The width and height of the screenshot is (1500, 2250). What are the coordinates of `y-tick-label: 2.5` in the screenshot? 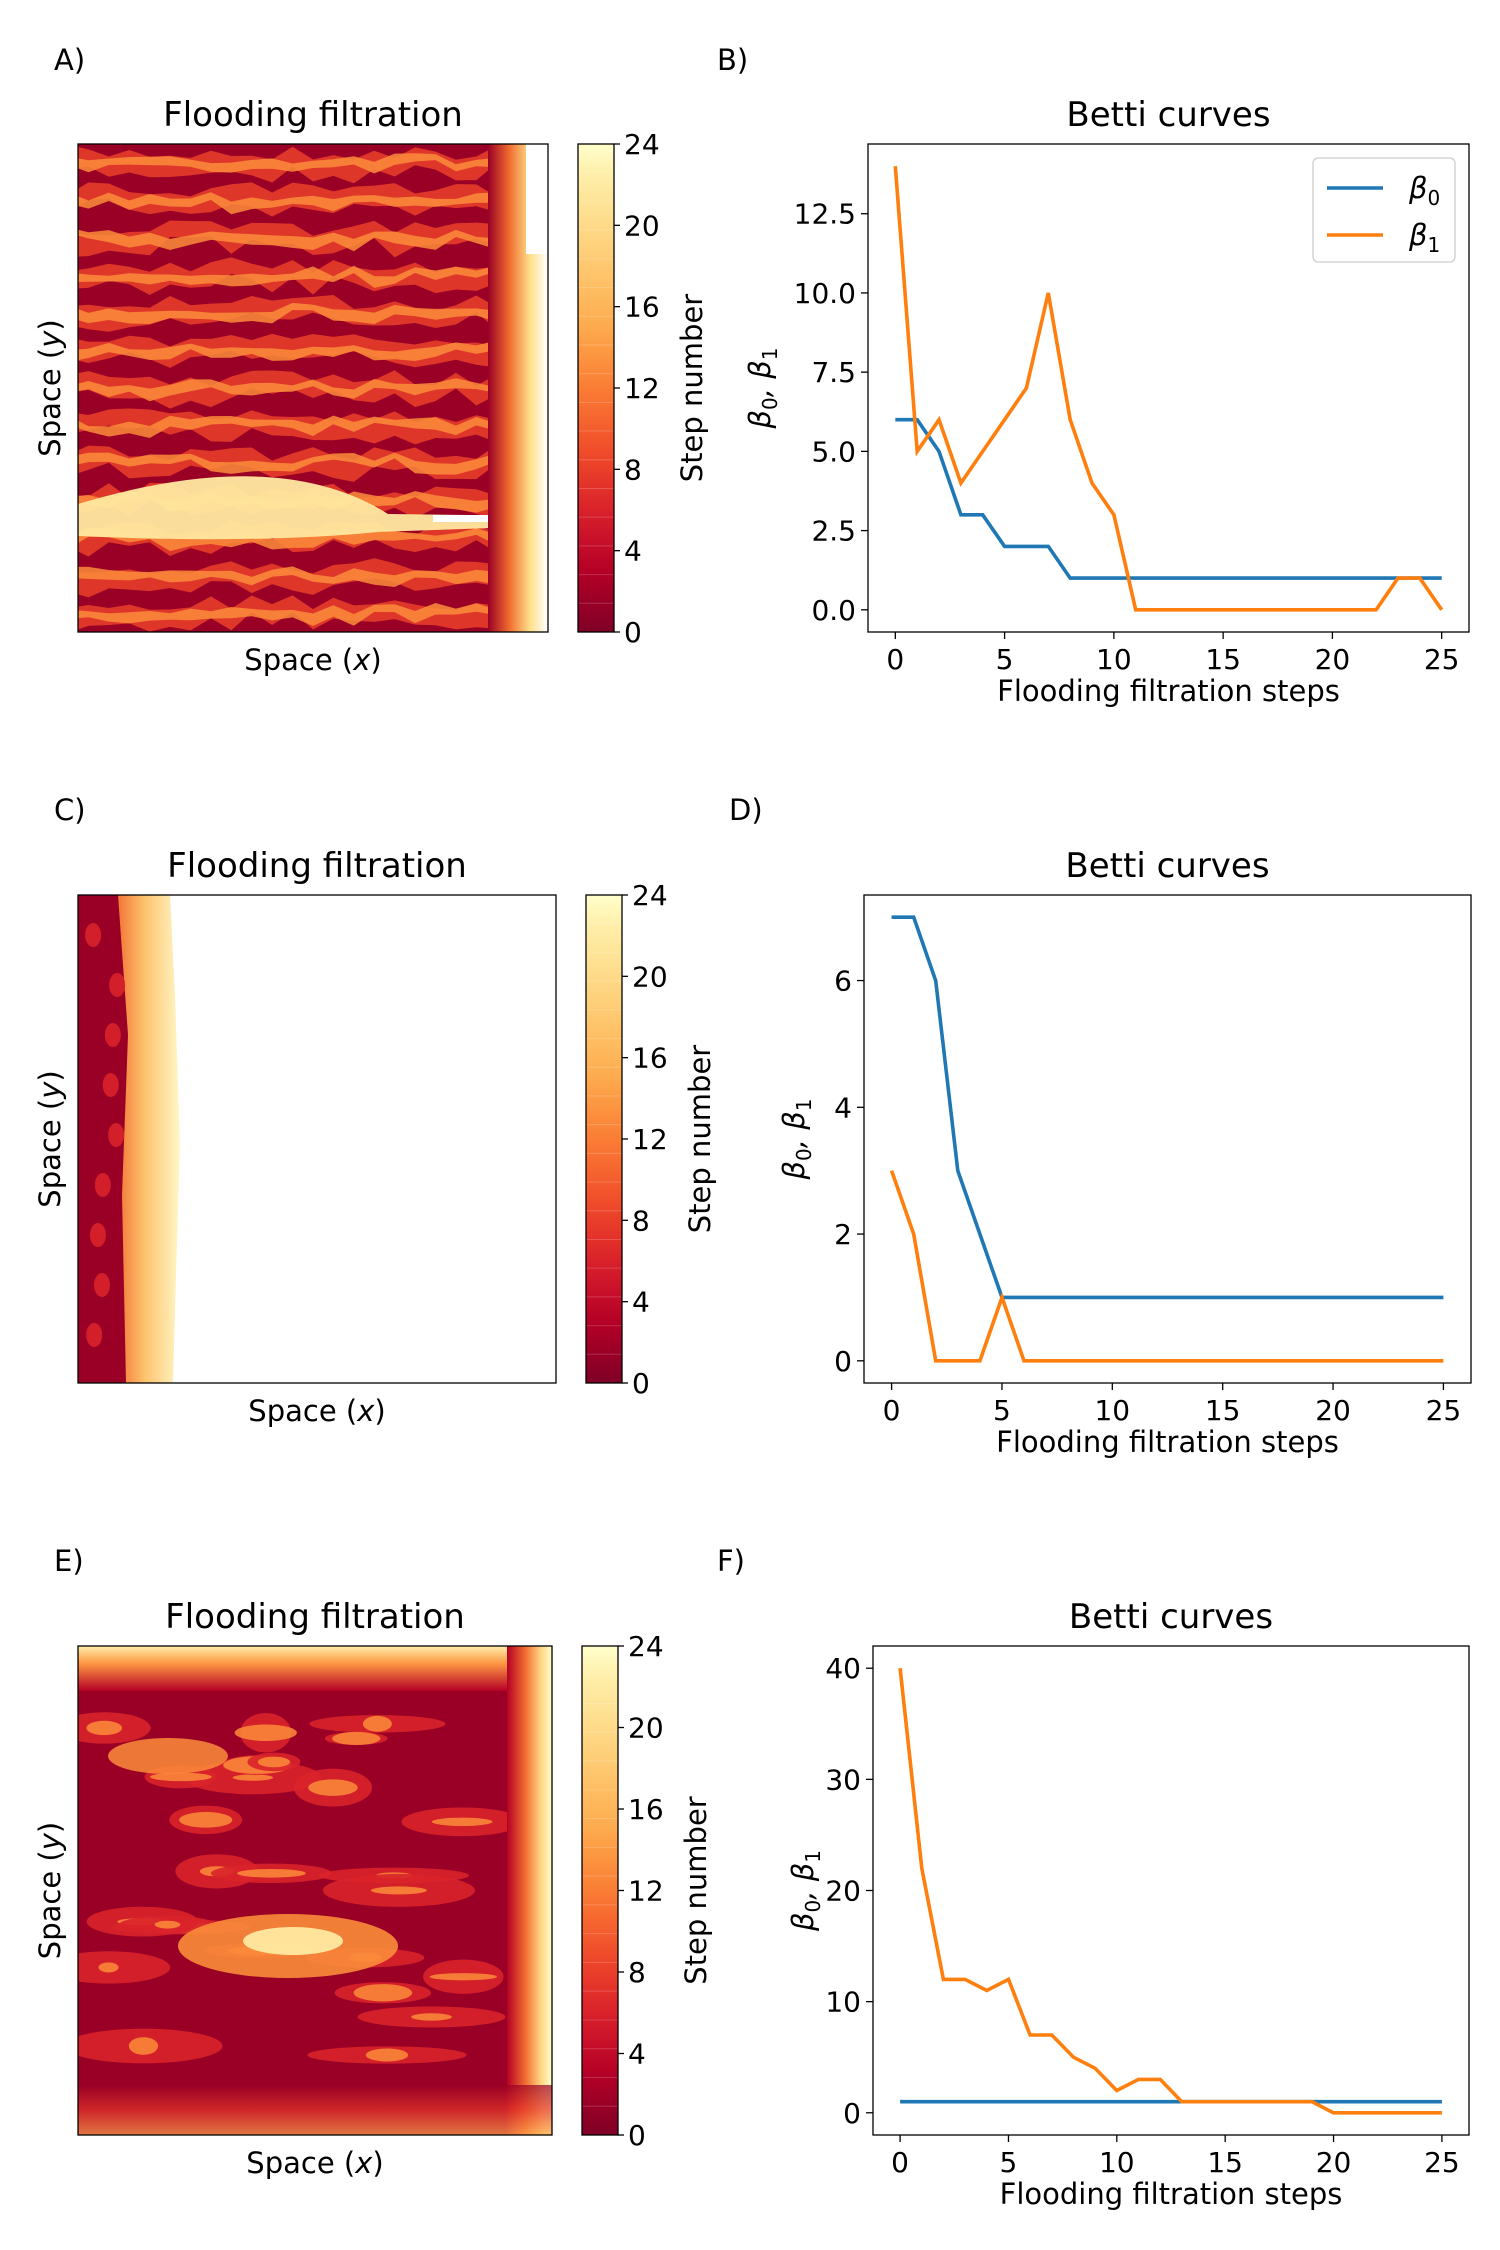 It's located at (833, 531).